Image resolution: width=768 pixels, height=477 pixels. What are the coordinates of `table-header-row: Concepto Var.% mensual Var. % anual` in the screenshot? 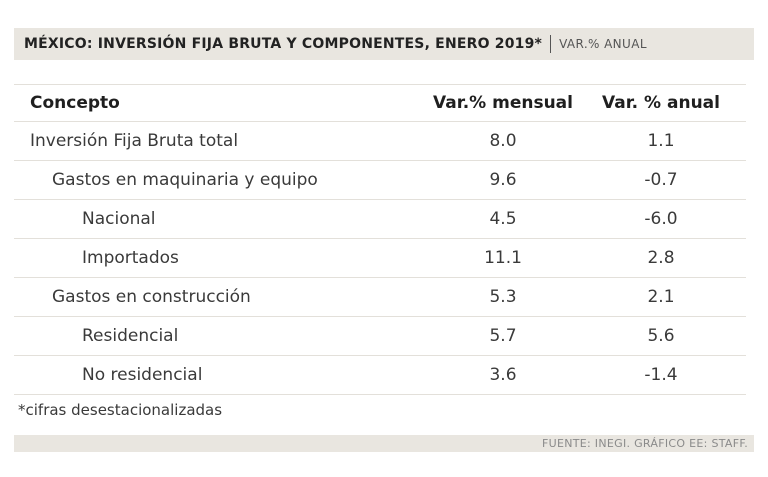 It's located at (380, 103).